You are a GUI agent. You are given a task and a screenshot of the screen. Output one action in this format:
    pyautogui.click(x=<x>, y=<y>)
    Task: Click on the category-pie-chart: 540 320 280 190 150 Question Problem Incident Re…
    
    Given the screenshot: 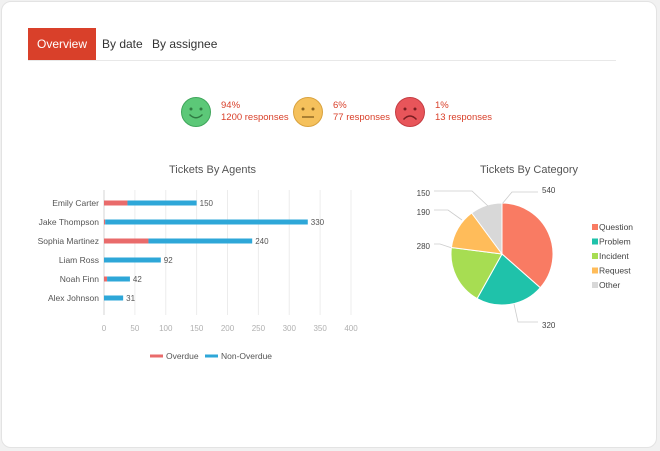 What is the action you would take?
    pyautogui.click(x=525, y=258)
    